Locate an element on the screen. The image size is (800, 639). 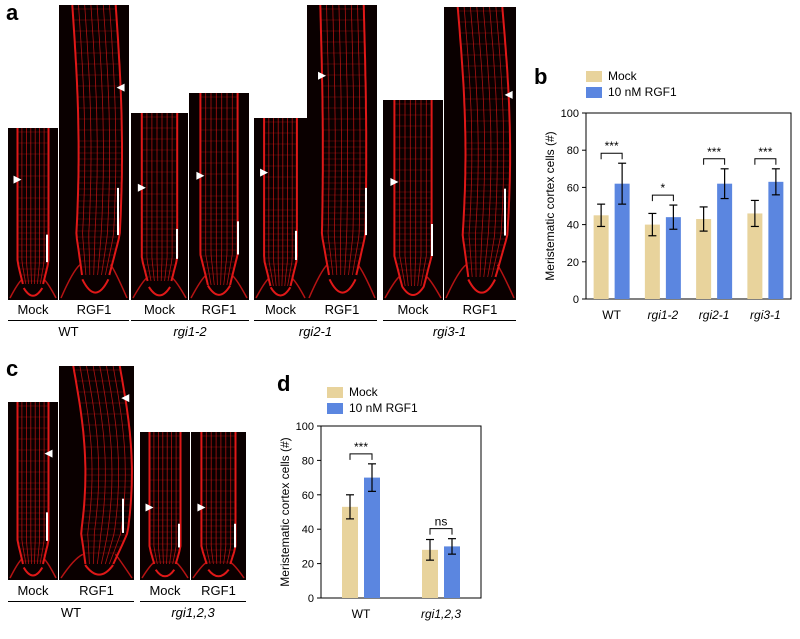
genotype-label-rgi3-1: rgi3-1 is located at coordinates (449, 331).